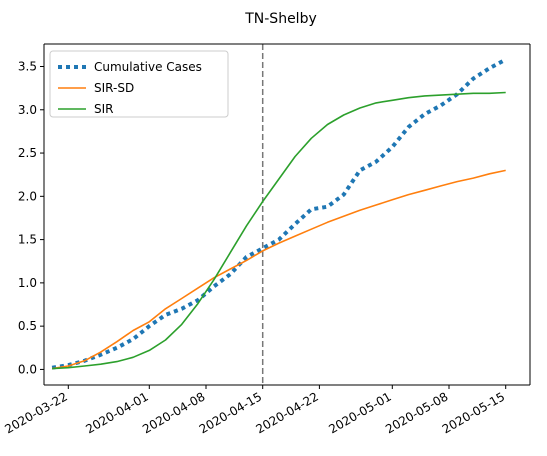 This screenshot has height=456, width=547. What do you see at coordinates (230, 412) in the screenshot?
I see `x-tick-label-3: 2020-04-15` at bounding box center [230, 412].